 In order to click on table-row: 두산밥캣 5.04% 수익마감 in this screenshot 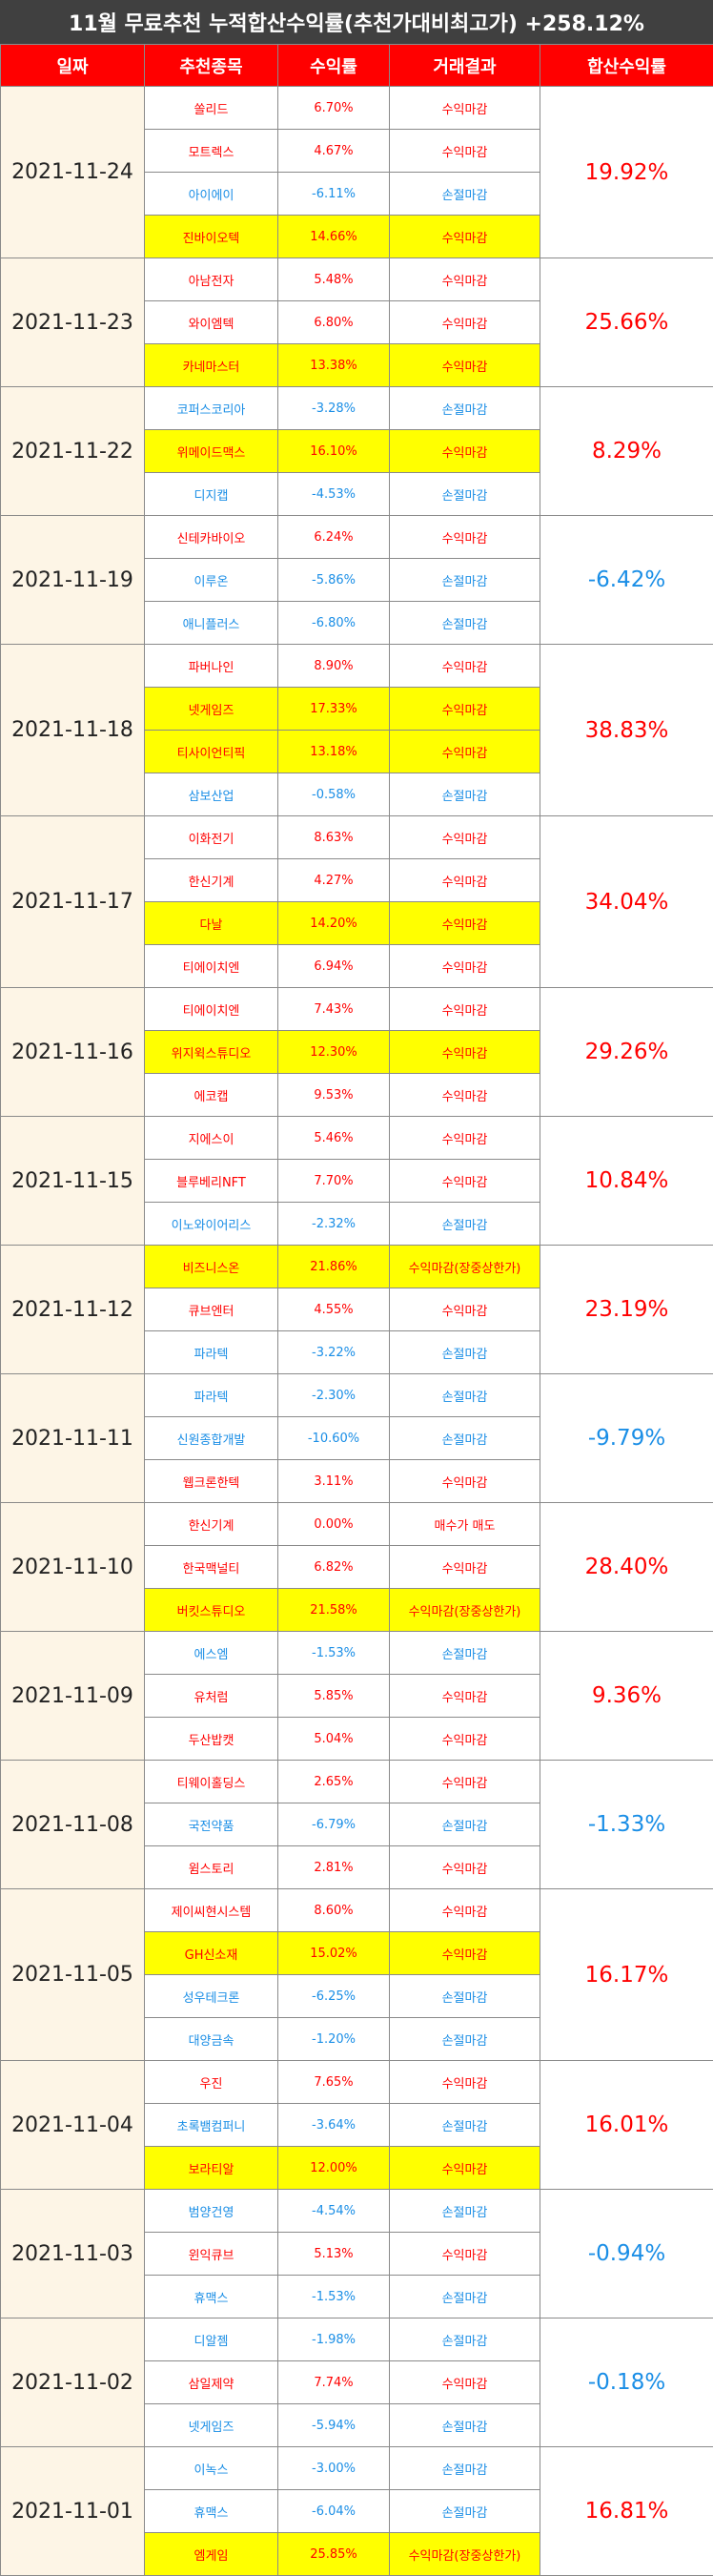, I will do `click(357, 1739)`.